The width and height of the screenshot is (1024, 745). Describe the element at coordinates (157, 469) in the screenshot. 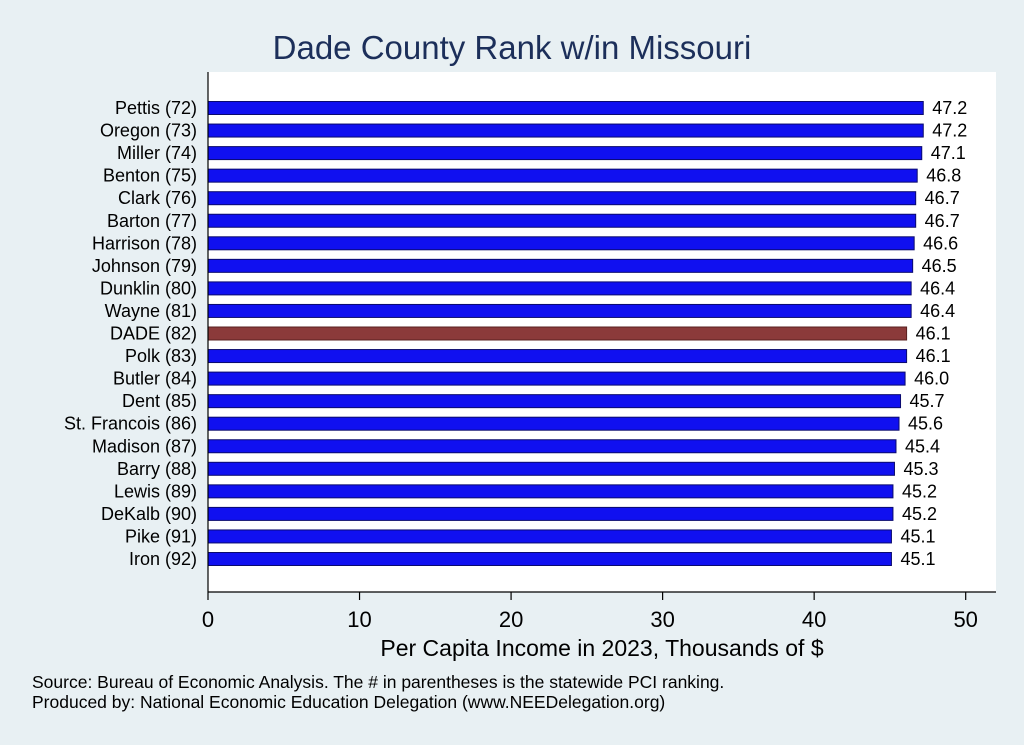

I see `category-label: Barry (88)` at that location.